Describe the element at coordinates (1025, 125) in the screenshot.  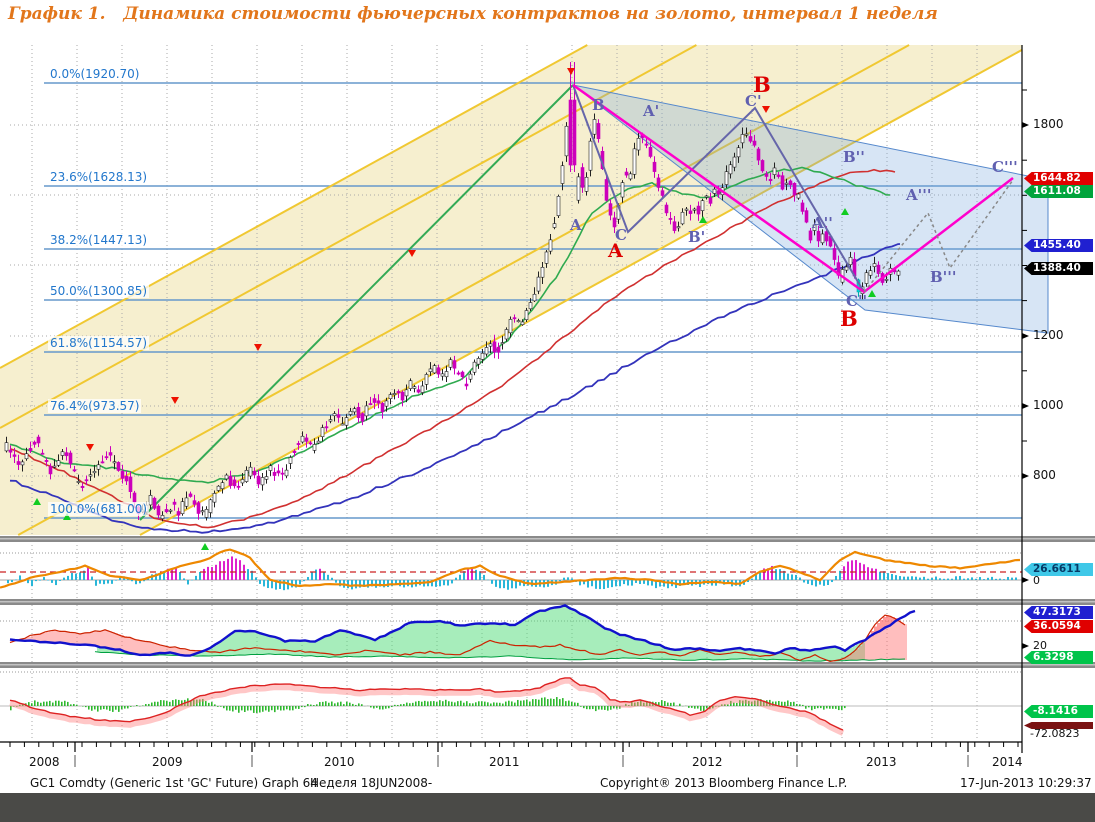
I see `axis-tick-arrow` at that location.